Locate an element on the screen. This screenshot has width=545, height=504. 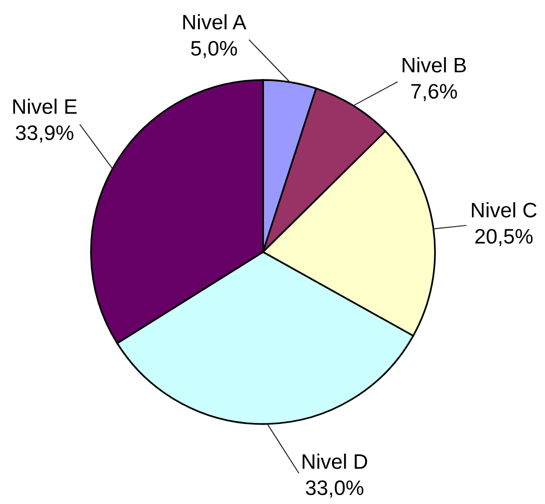
data-label: 33,9% is located at coordinates (45, 134).